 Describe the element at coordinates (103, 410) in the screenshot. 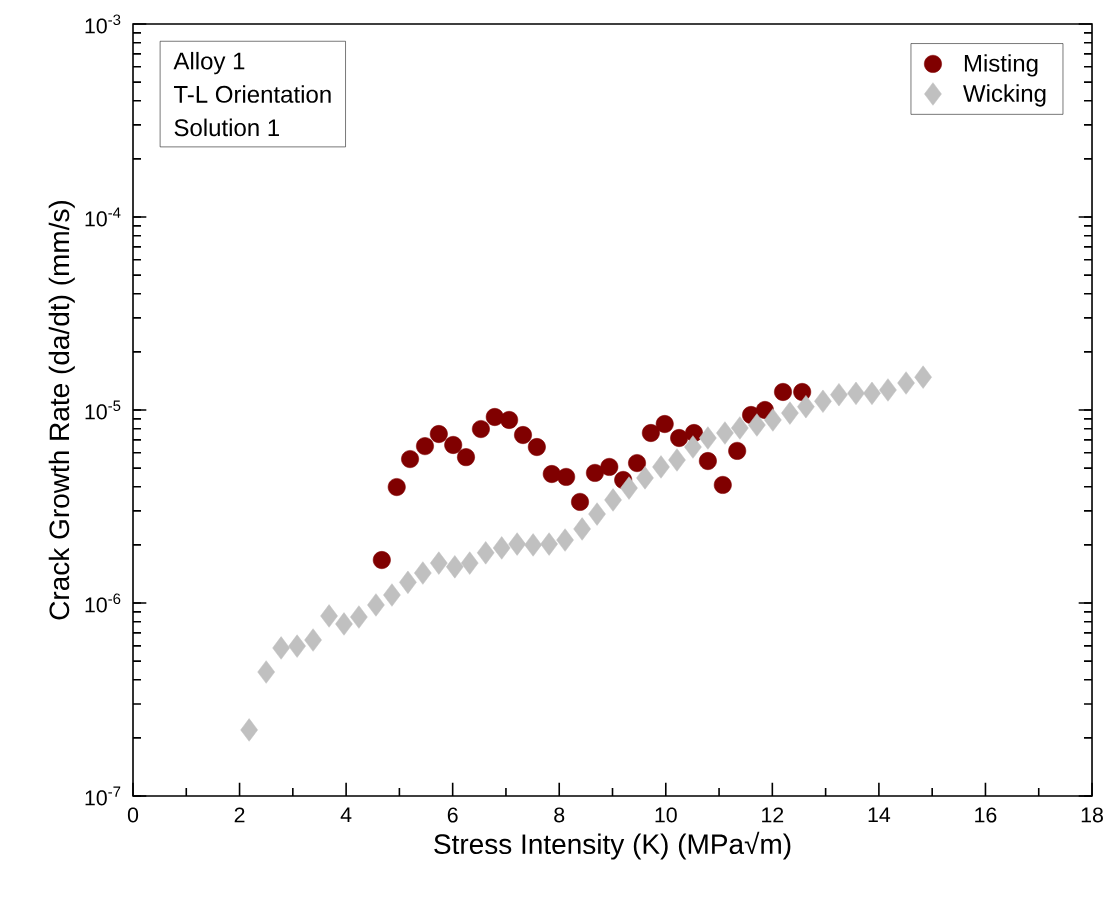

I see `y-tick-label: 10$^{-5}$` at that location.